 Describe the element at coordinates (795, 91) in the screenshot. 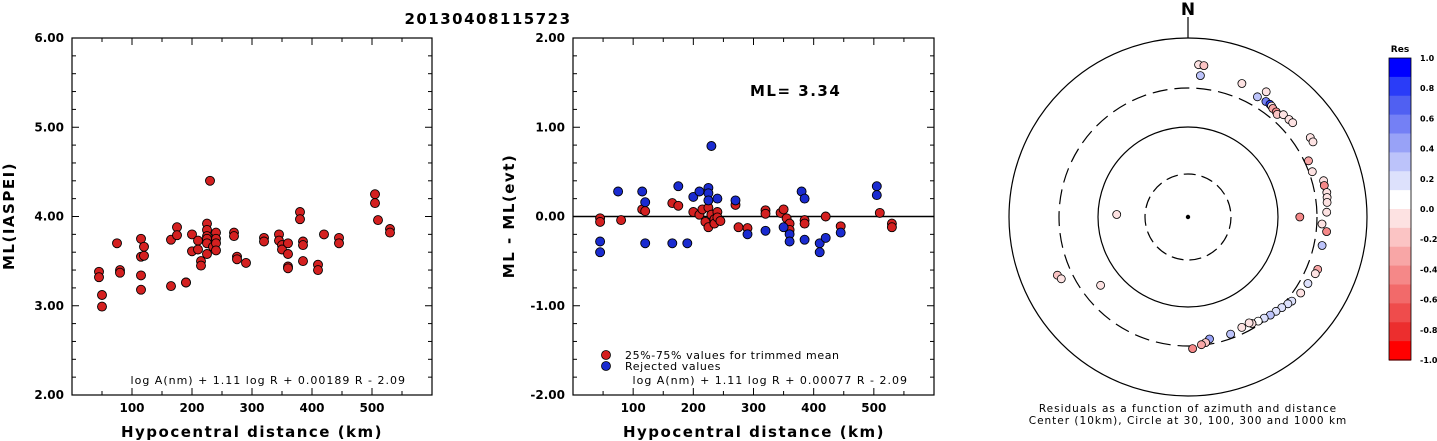

I see `ml-event-annotation: ML= 3.34` at that location.